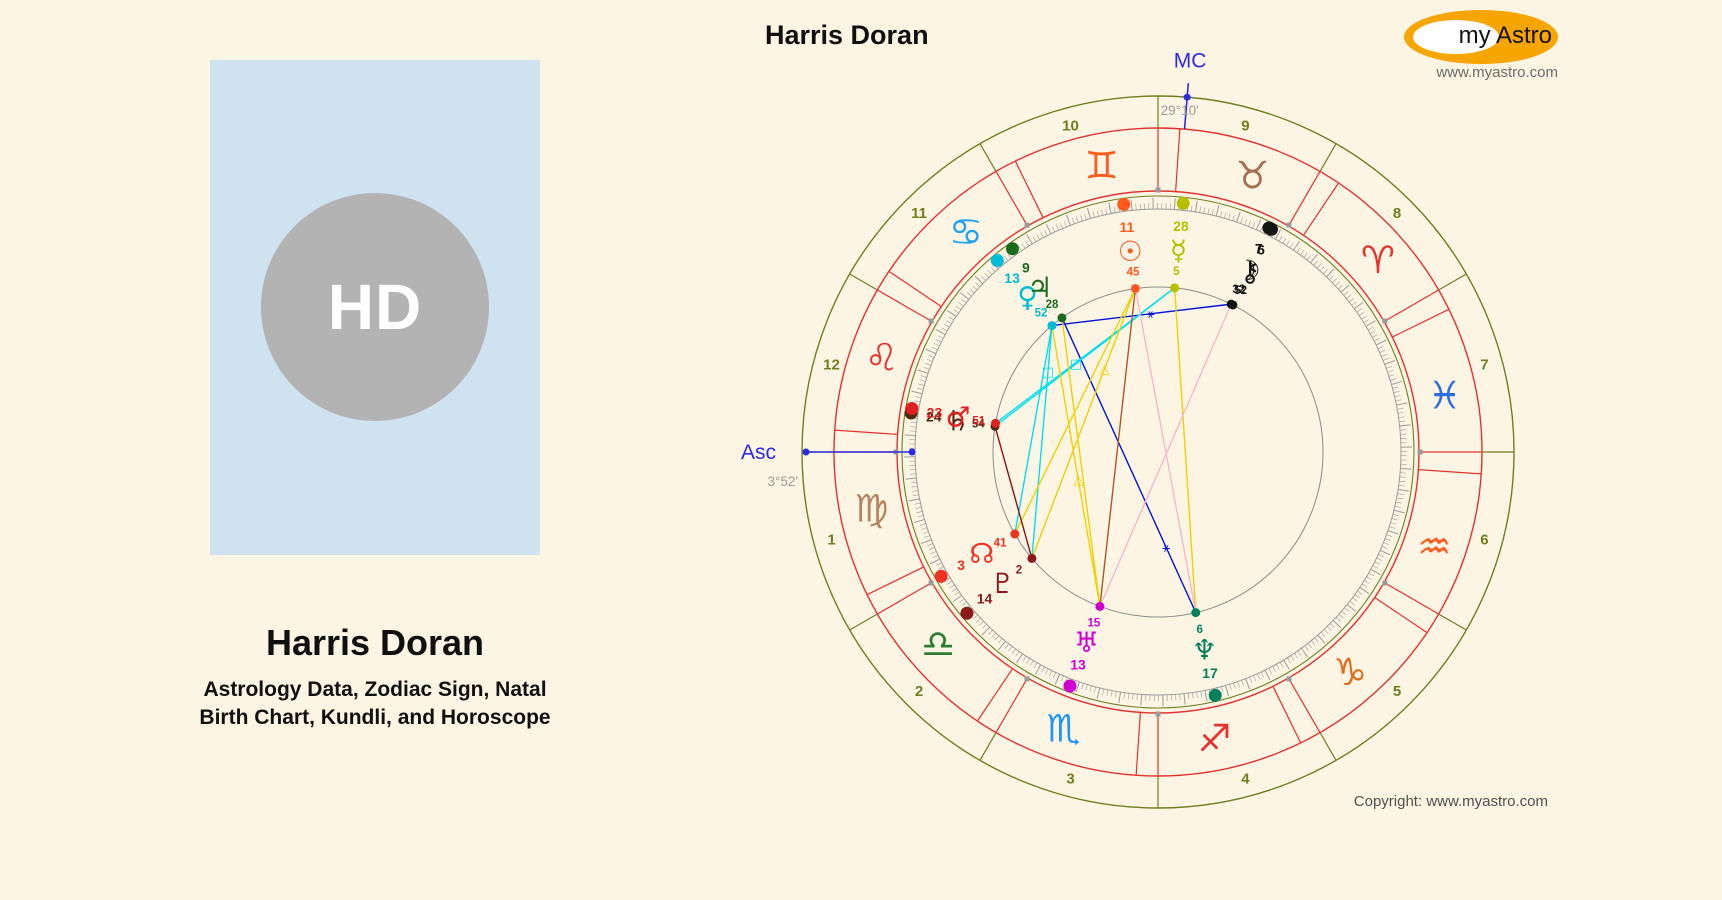 The width and height of the screenshot is (1722, 900). Describe the element at coordinates (1497, 72) in the screenshot. I see `logo-url-link: www.myastro.com` at that location.